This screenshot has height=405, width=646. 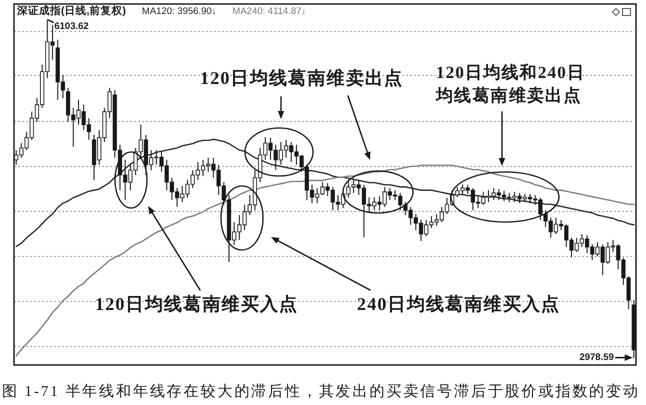 I want to click on annotation: 120日均线葛南维买入点, so click(x=196, y=304).